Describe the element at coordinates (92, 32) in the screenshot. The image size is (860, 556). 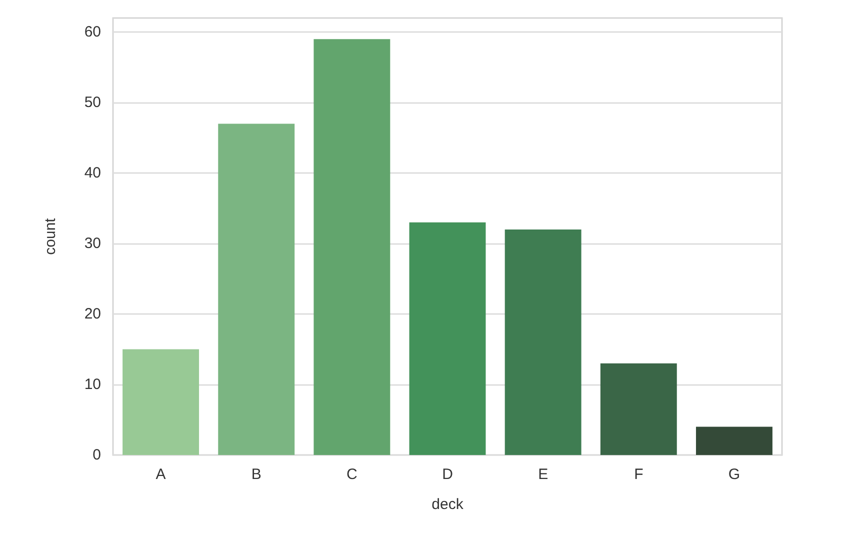
I see `y-tick-label: 60` at that location.